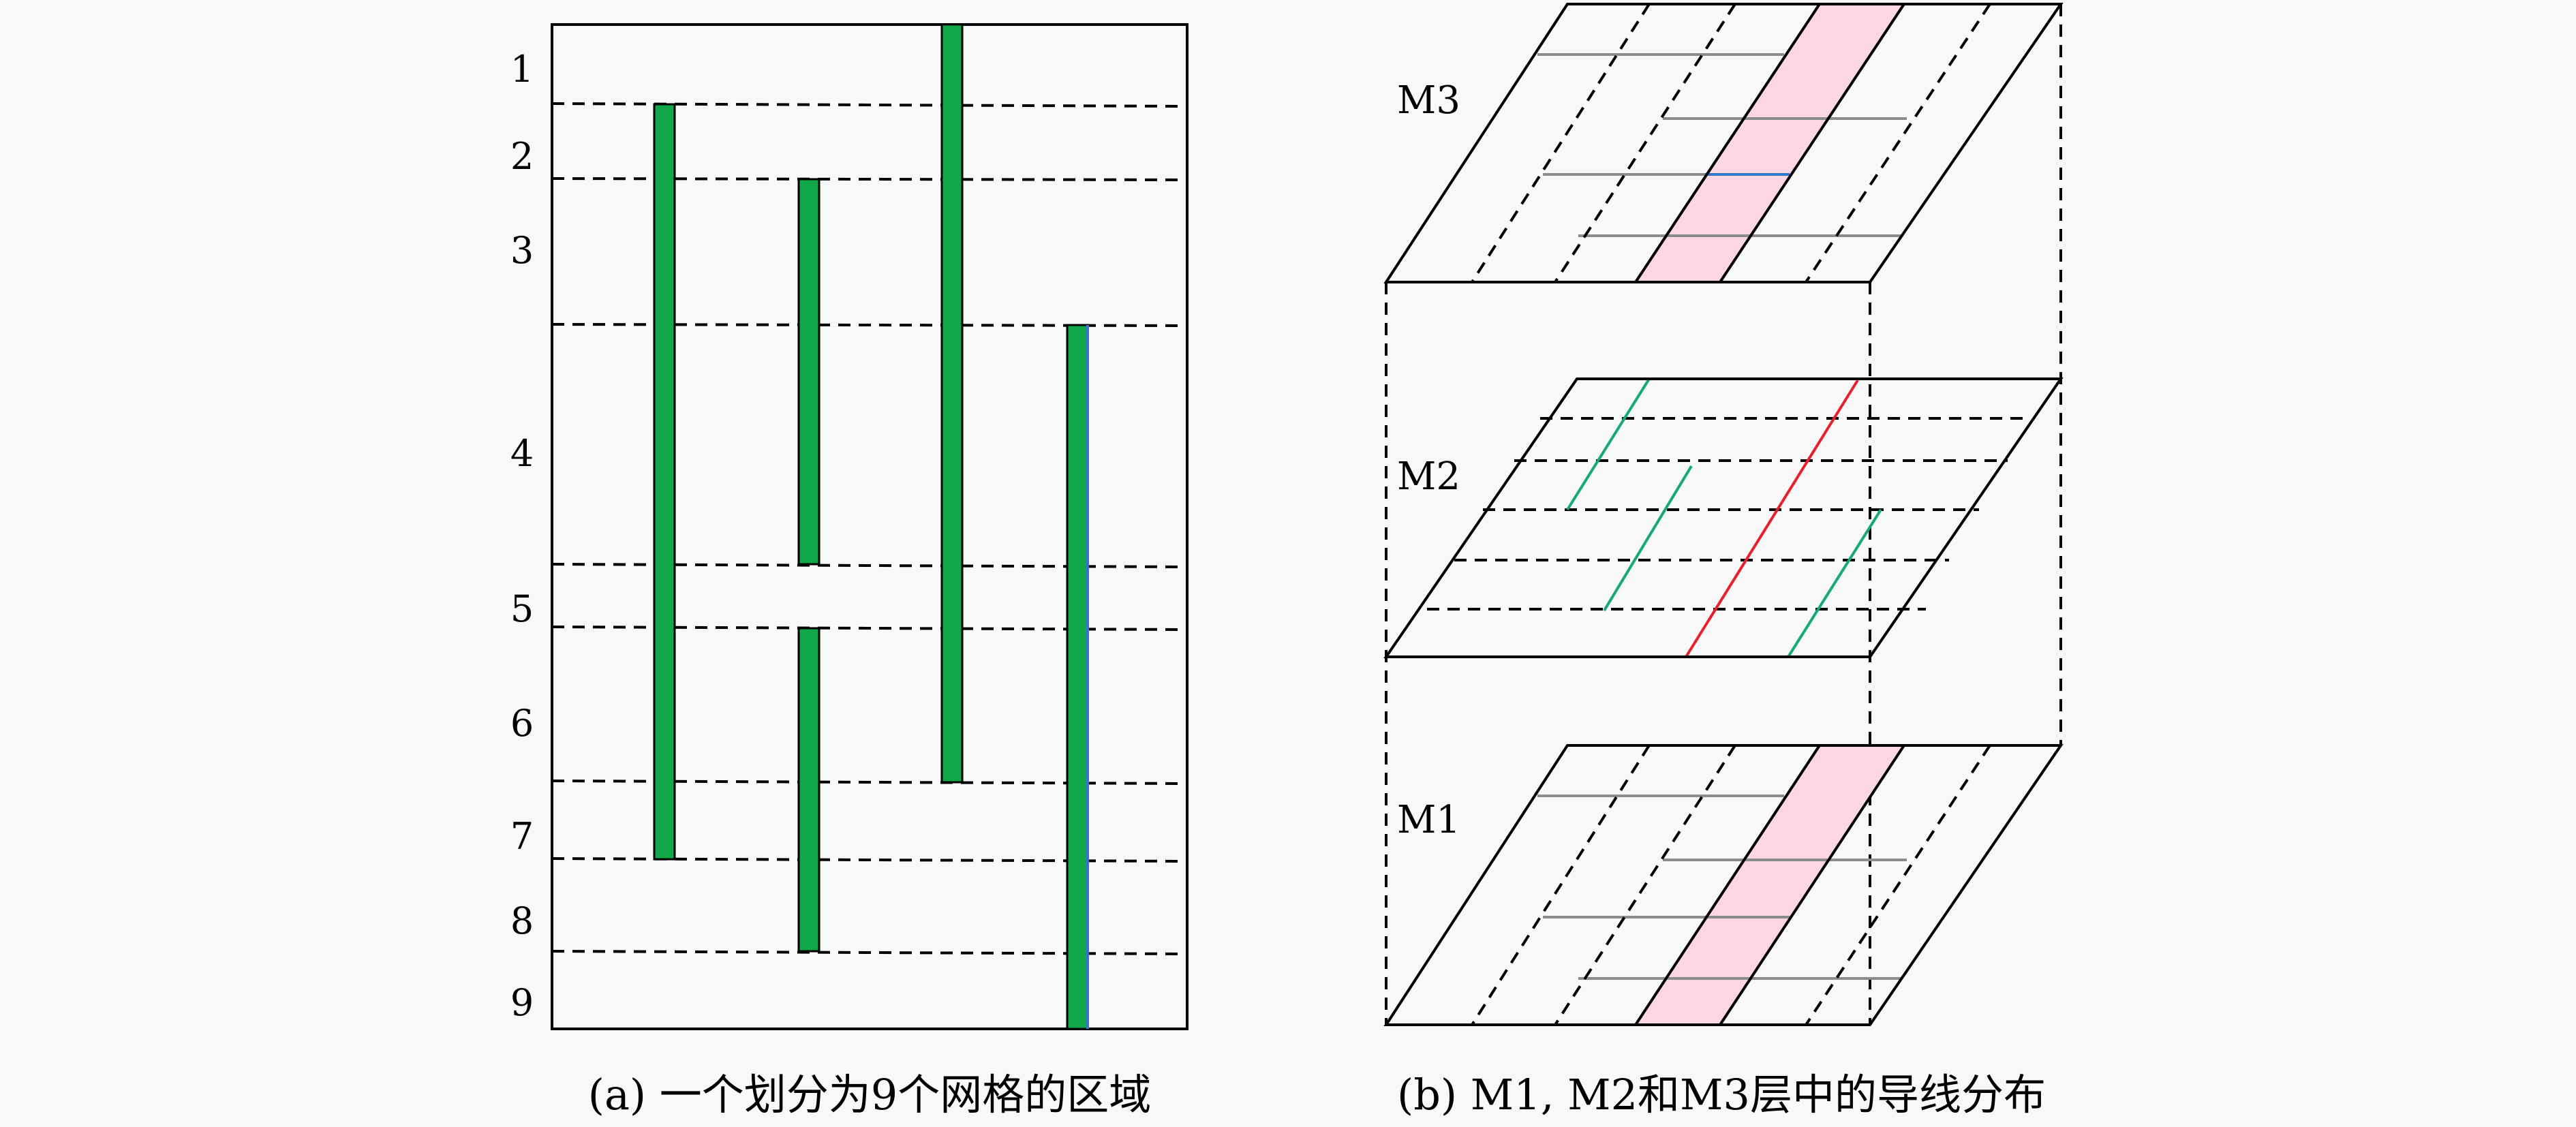 The height and width of the screenshot is (1127, 2576). I want to click on m1-plane, so click(1723, 885).